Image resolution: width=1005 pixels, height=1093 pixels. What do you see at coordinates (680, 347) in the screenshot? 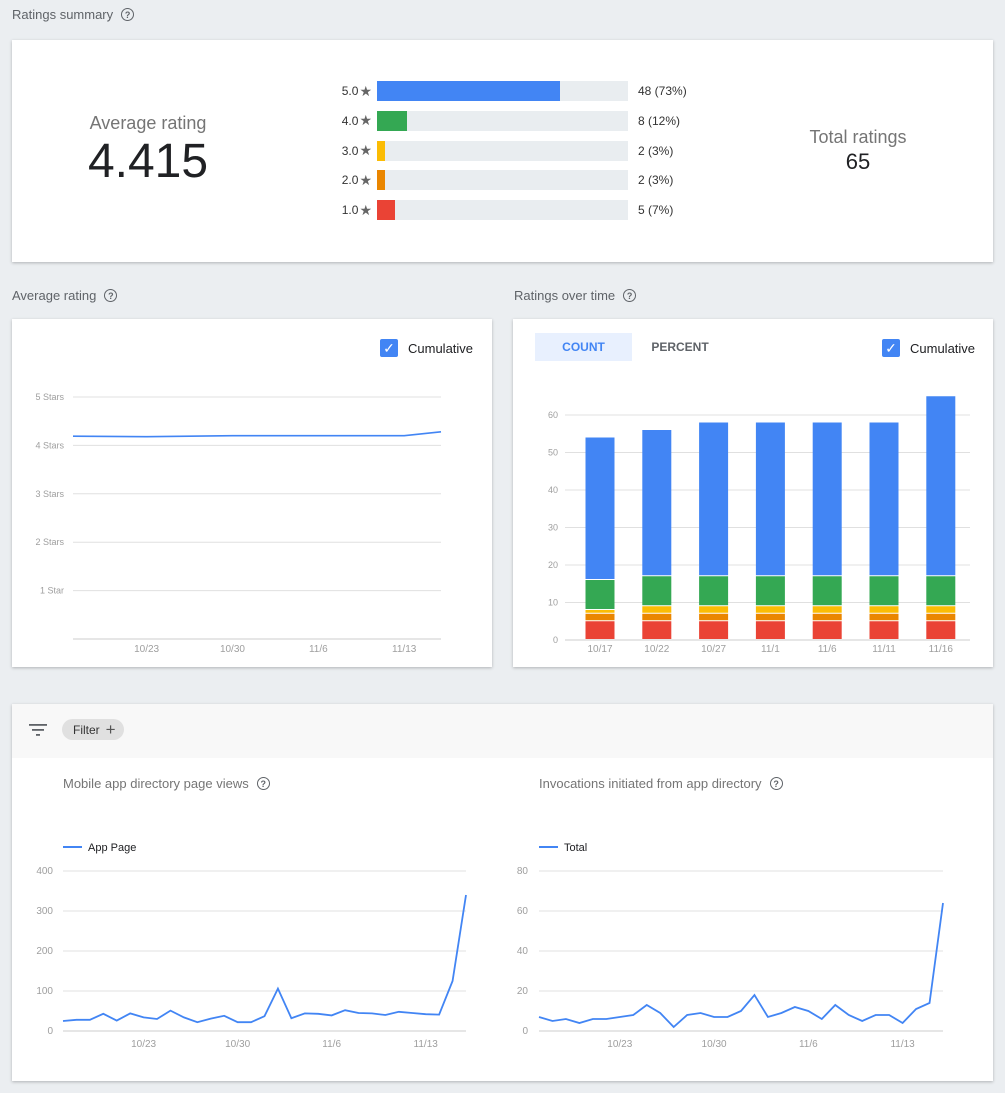
I see `tab-percent: PERCENT` at bounding box center [680, 347].